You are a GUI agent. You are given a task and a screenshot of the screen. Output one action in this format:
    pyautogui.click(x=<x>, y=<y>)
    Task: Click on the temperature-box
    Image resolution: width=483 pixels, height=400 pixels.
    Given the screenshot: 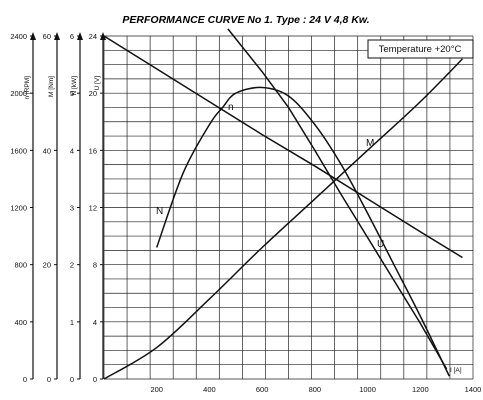 What is the action you would take?
    pyautogui.click(x=420, y=49)
    